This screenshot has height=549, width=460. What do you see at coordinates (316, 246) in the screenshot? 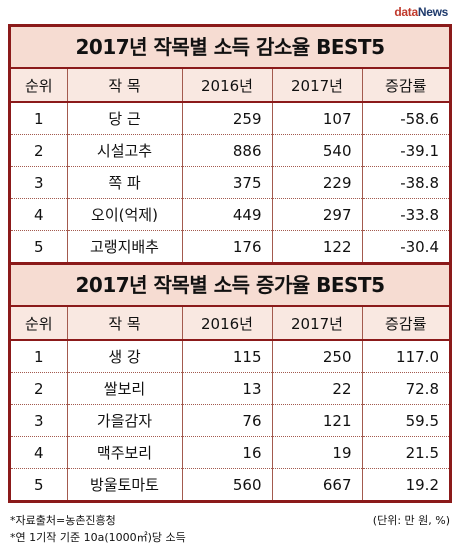
I see `value-2017-cell: 122` at bounding box center [316, 246].